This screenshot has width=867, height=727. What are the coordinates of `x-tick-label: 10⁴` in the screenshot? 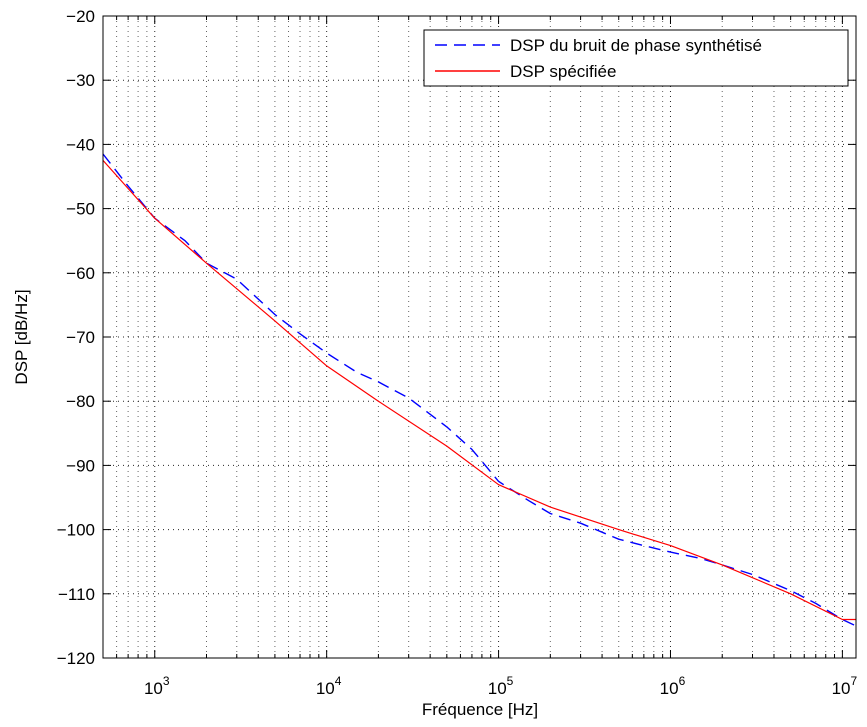 It's located at (329, 686).